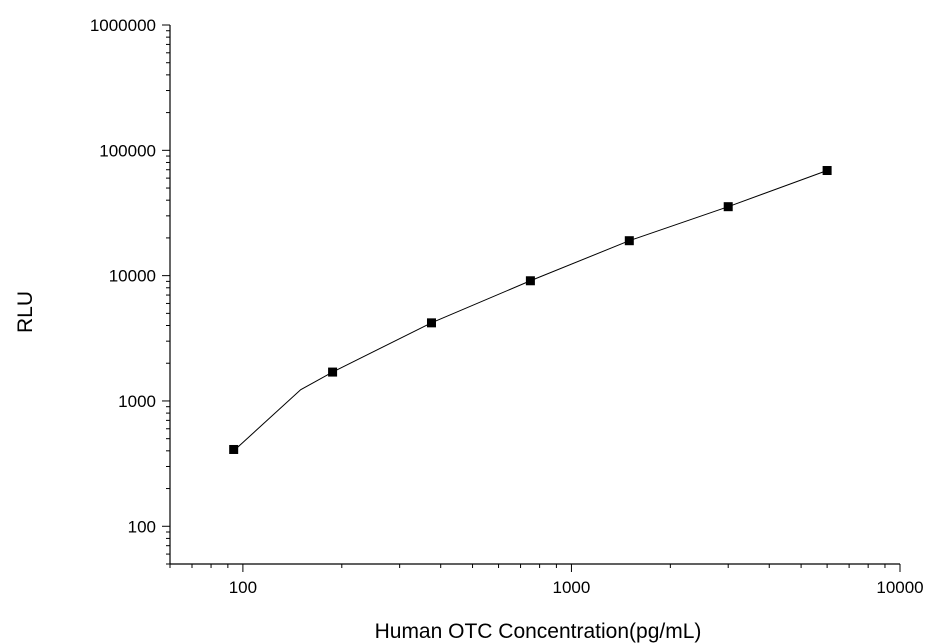 The height and width of the screenshot is (643, 930). What do you see at coordinates (132, 276) in the screenshot?
I see `y-tick-label: 10000` at bounding box center [132, 276].